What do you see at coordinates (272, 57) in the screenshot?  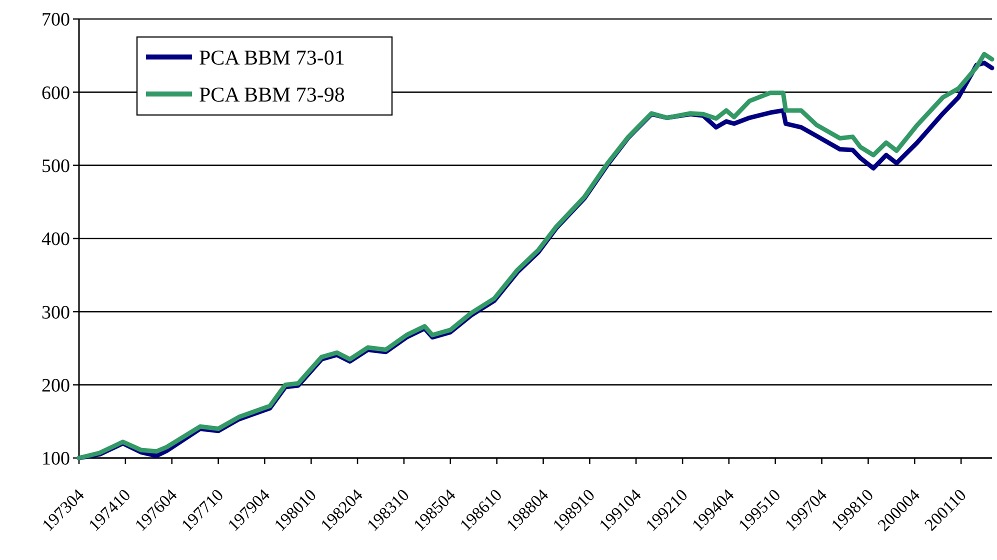 I see `legend-label: PCA BBM 73-01` at bounding box center [272, 57].